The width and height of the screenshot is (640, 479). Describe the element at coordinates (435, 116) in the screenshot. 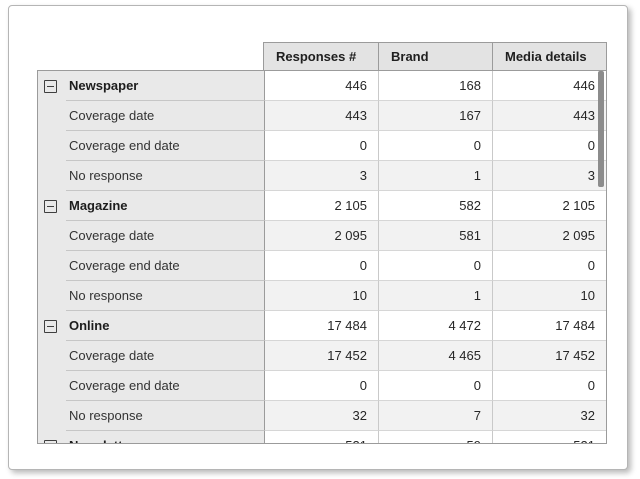

I see `value-cell: 167` at that location.